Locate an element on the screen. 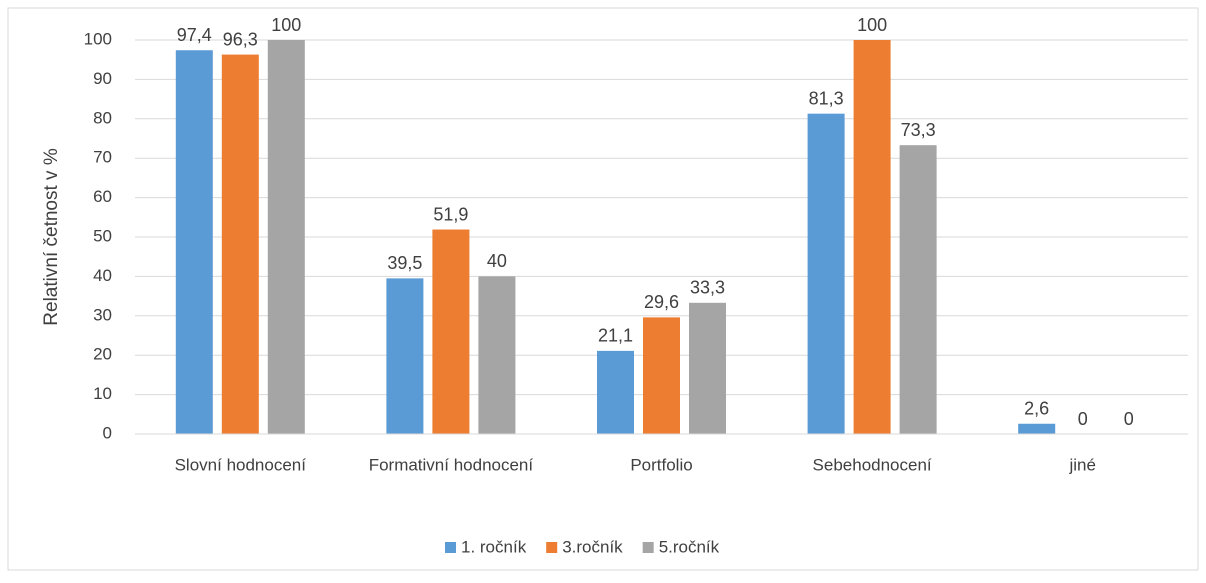 The height and width of the screenshot is (583, 1206). data-label: 21,1 is located at coordinates (615, 336).